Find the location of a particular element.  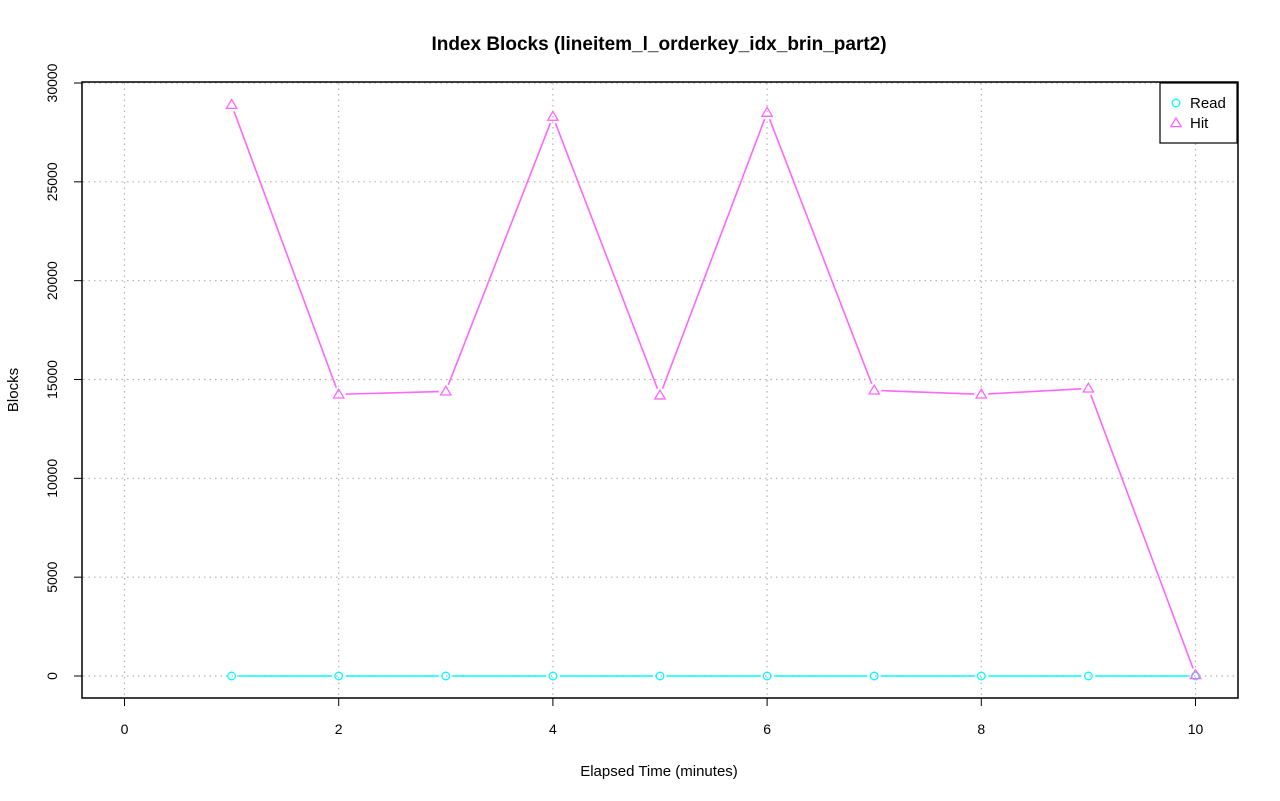

x-tick-label: 2 is located at coordinates (339, 729).